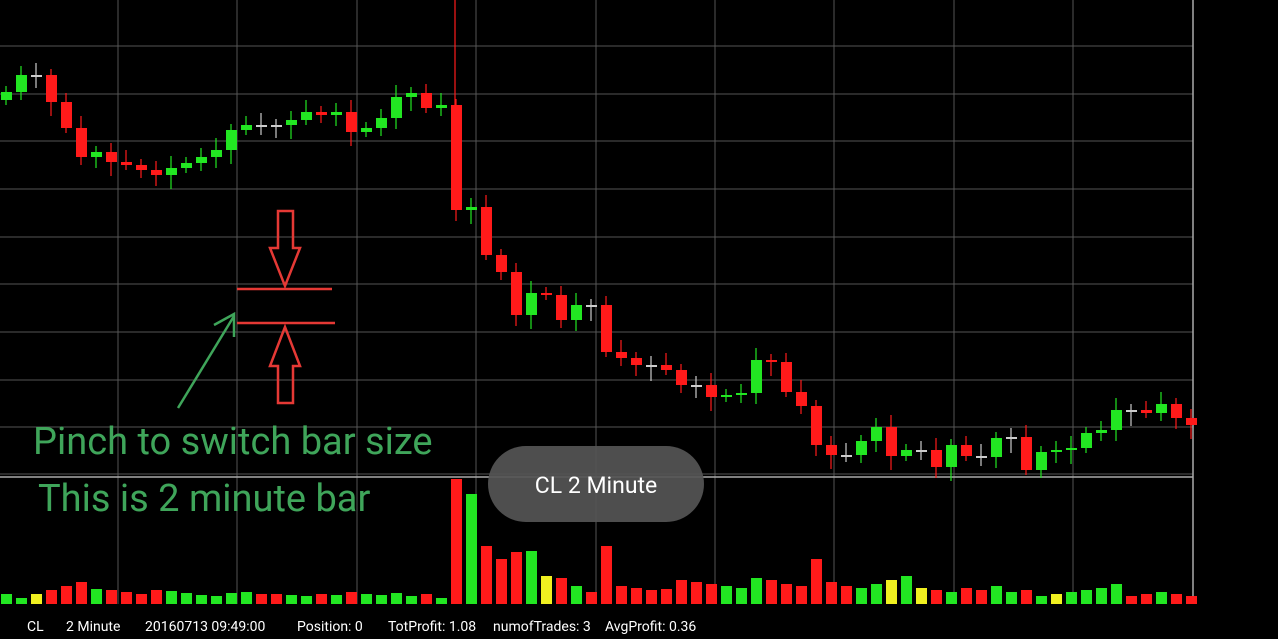  What do you see at coordinates (639, 621) in the screenshot?
I see `status-bar` at bounding box center [639, 621].